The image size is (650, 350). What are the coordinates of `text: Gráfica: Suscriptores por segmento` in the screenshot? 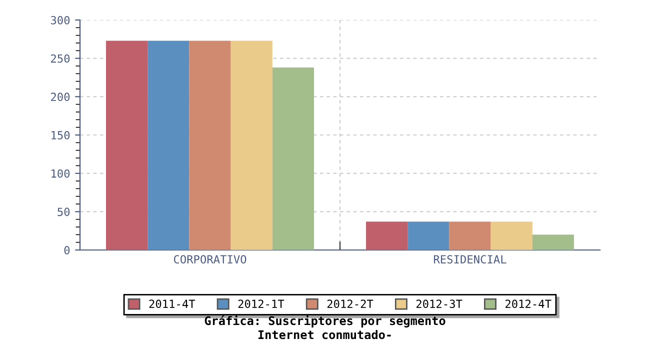 It's located at (325, 321).